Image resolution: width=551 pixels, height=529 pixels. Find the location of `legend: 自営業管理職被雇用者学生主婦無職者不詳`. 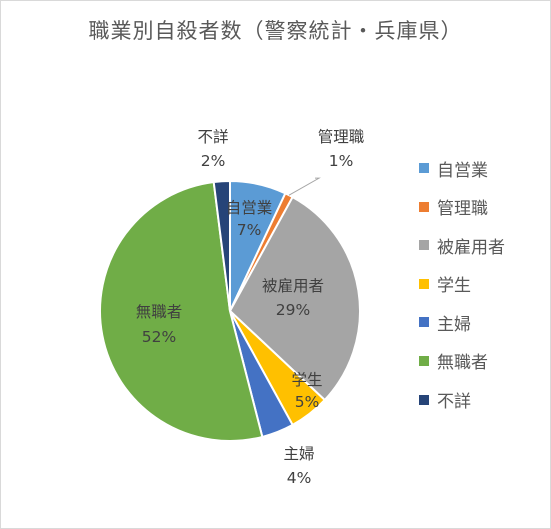

legend: 自営業管理職被雇用者学生主婦無職者不詳 is located at coordinates (462, 293).